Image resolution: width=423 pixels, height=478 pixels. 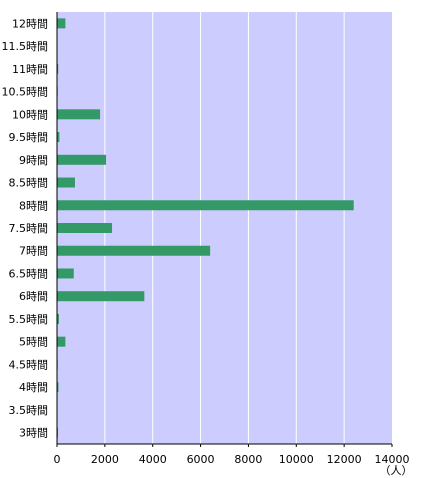 What do you see at coordinates (248, 459) in the screenshot?
I see `x-tick-label: 8000` at bounding box center [248, 459].